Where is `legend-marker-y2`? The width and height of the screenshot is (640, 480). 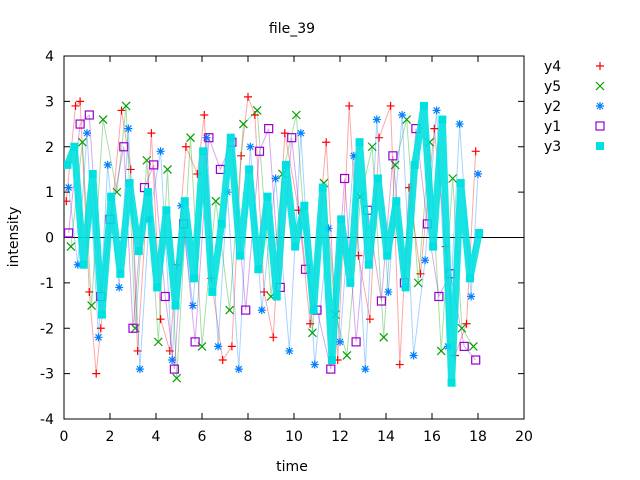 legend-marker-y2 is located at coordinates (600, 106).